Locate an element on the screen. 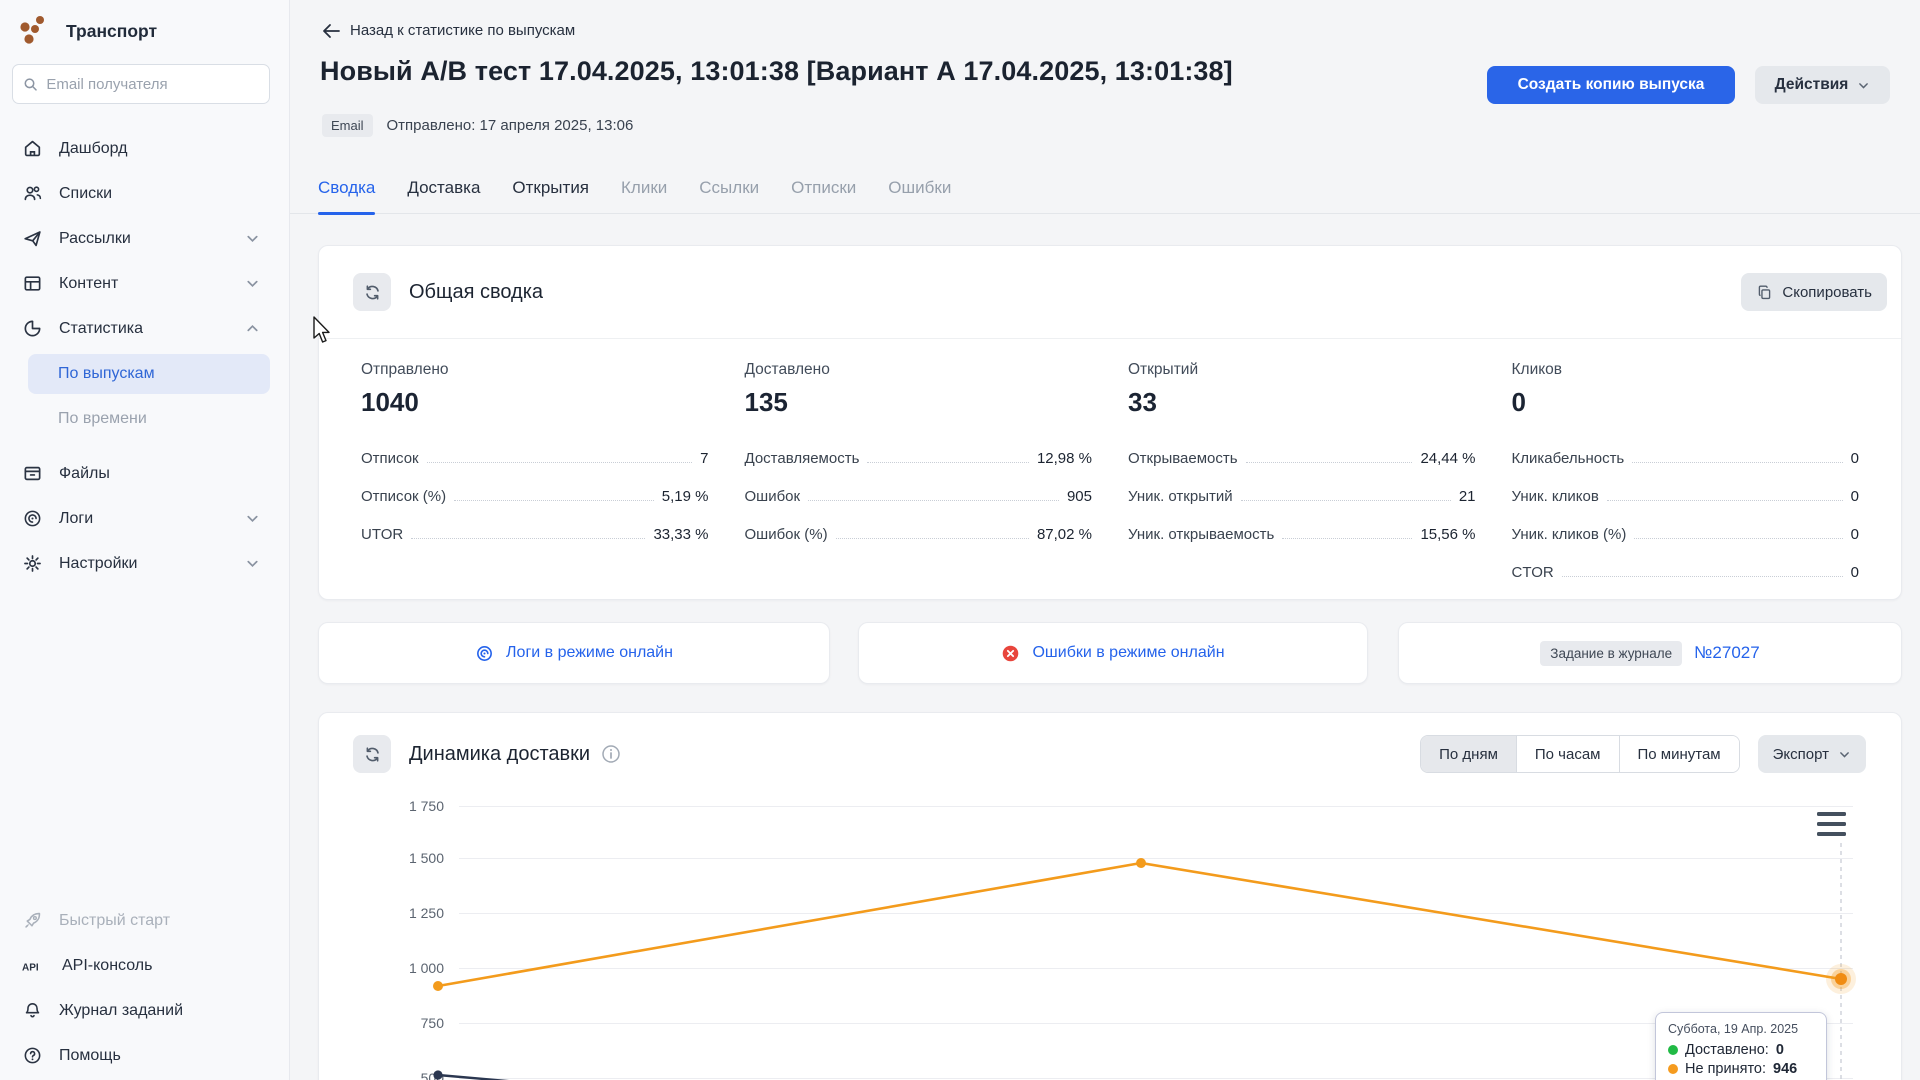  gridline is located at coordinates (1156, 806).